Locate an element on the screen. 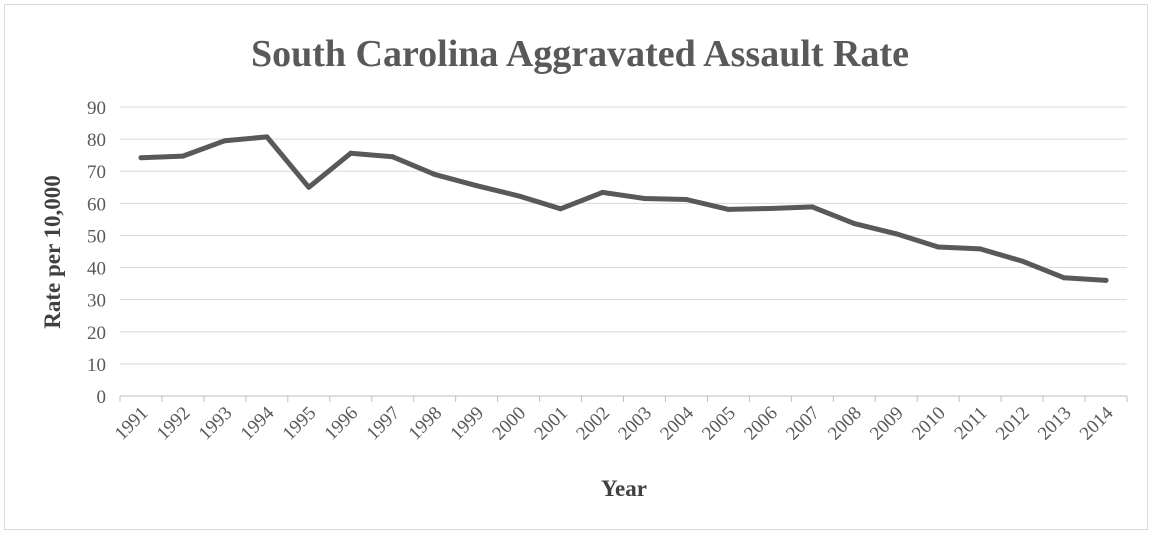 The image size is (1151, 534). x-tick-label: 1999 is located at coordinates (467, 424).